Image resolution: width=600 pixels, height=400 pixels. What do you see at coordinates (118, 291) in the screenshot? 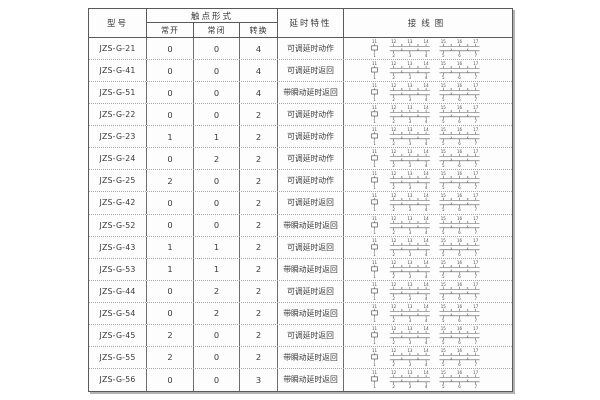
I see `model-number: JZS-G-44` at bounding box center [118, 291].